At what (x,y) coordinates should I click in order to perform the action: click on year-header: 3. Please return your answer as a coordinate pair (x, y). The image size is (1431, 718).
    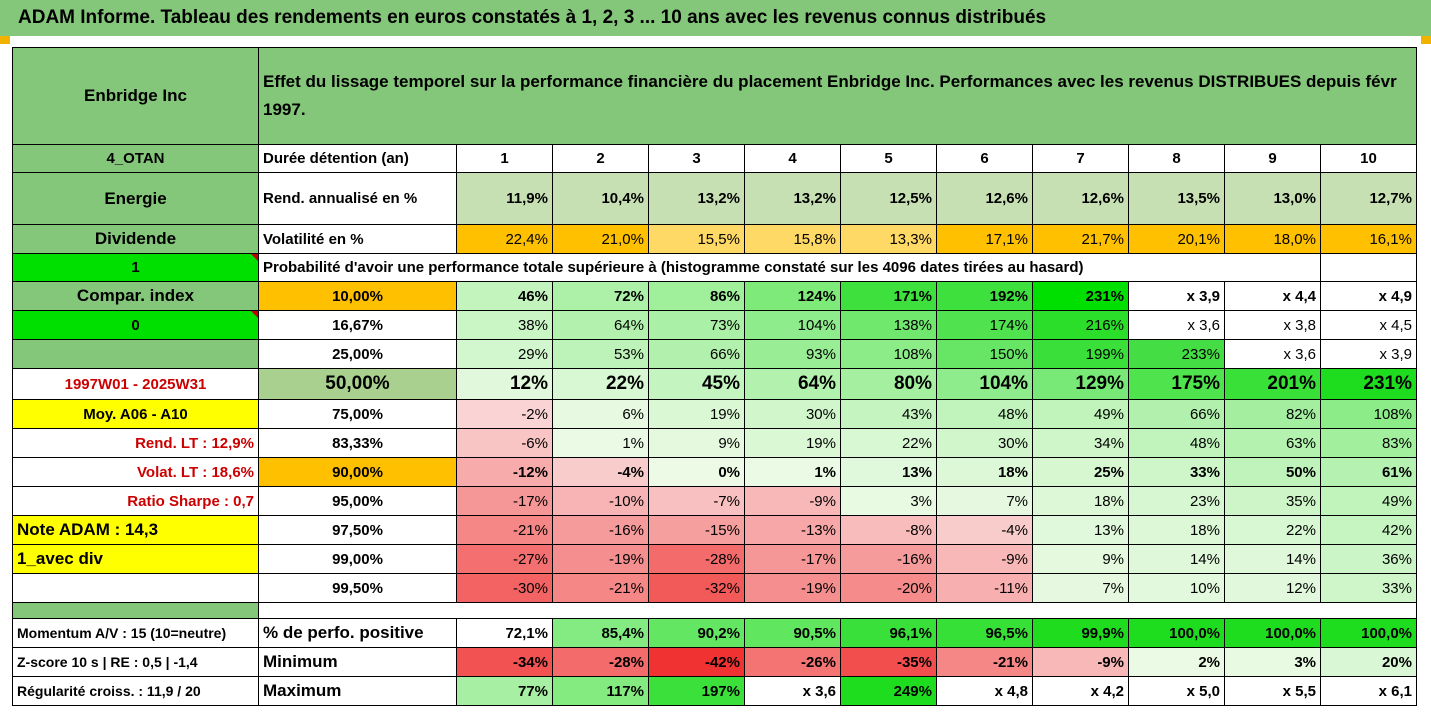
    Looking at the image, I should click on (696, 158).